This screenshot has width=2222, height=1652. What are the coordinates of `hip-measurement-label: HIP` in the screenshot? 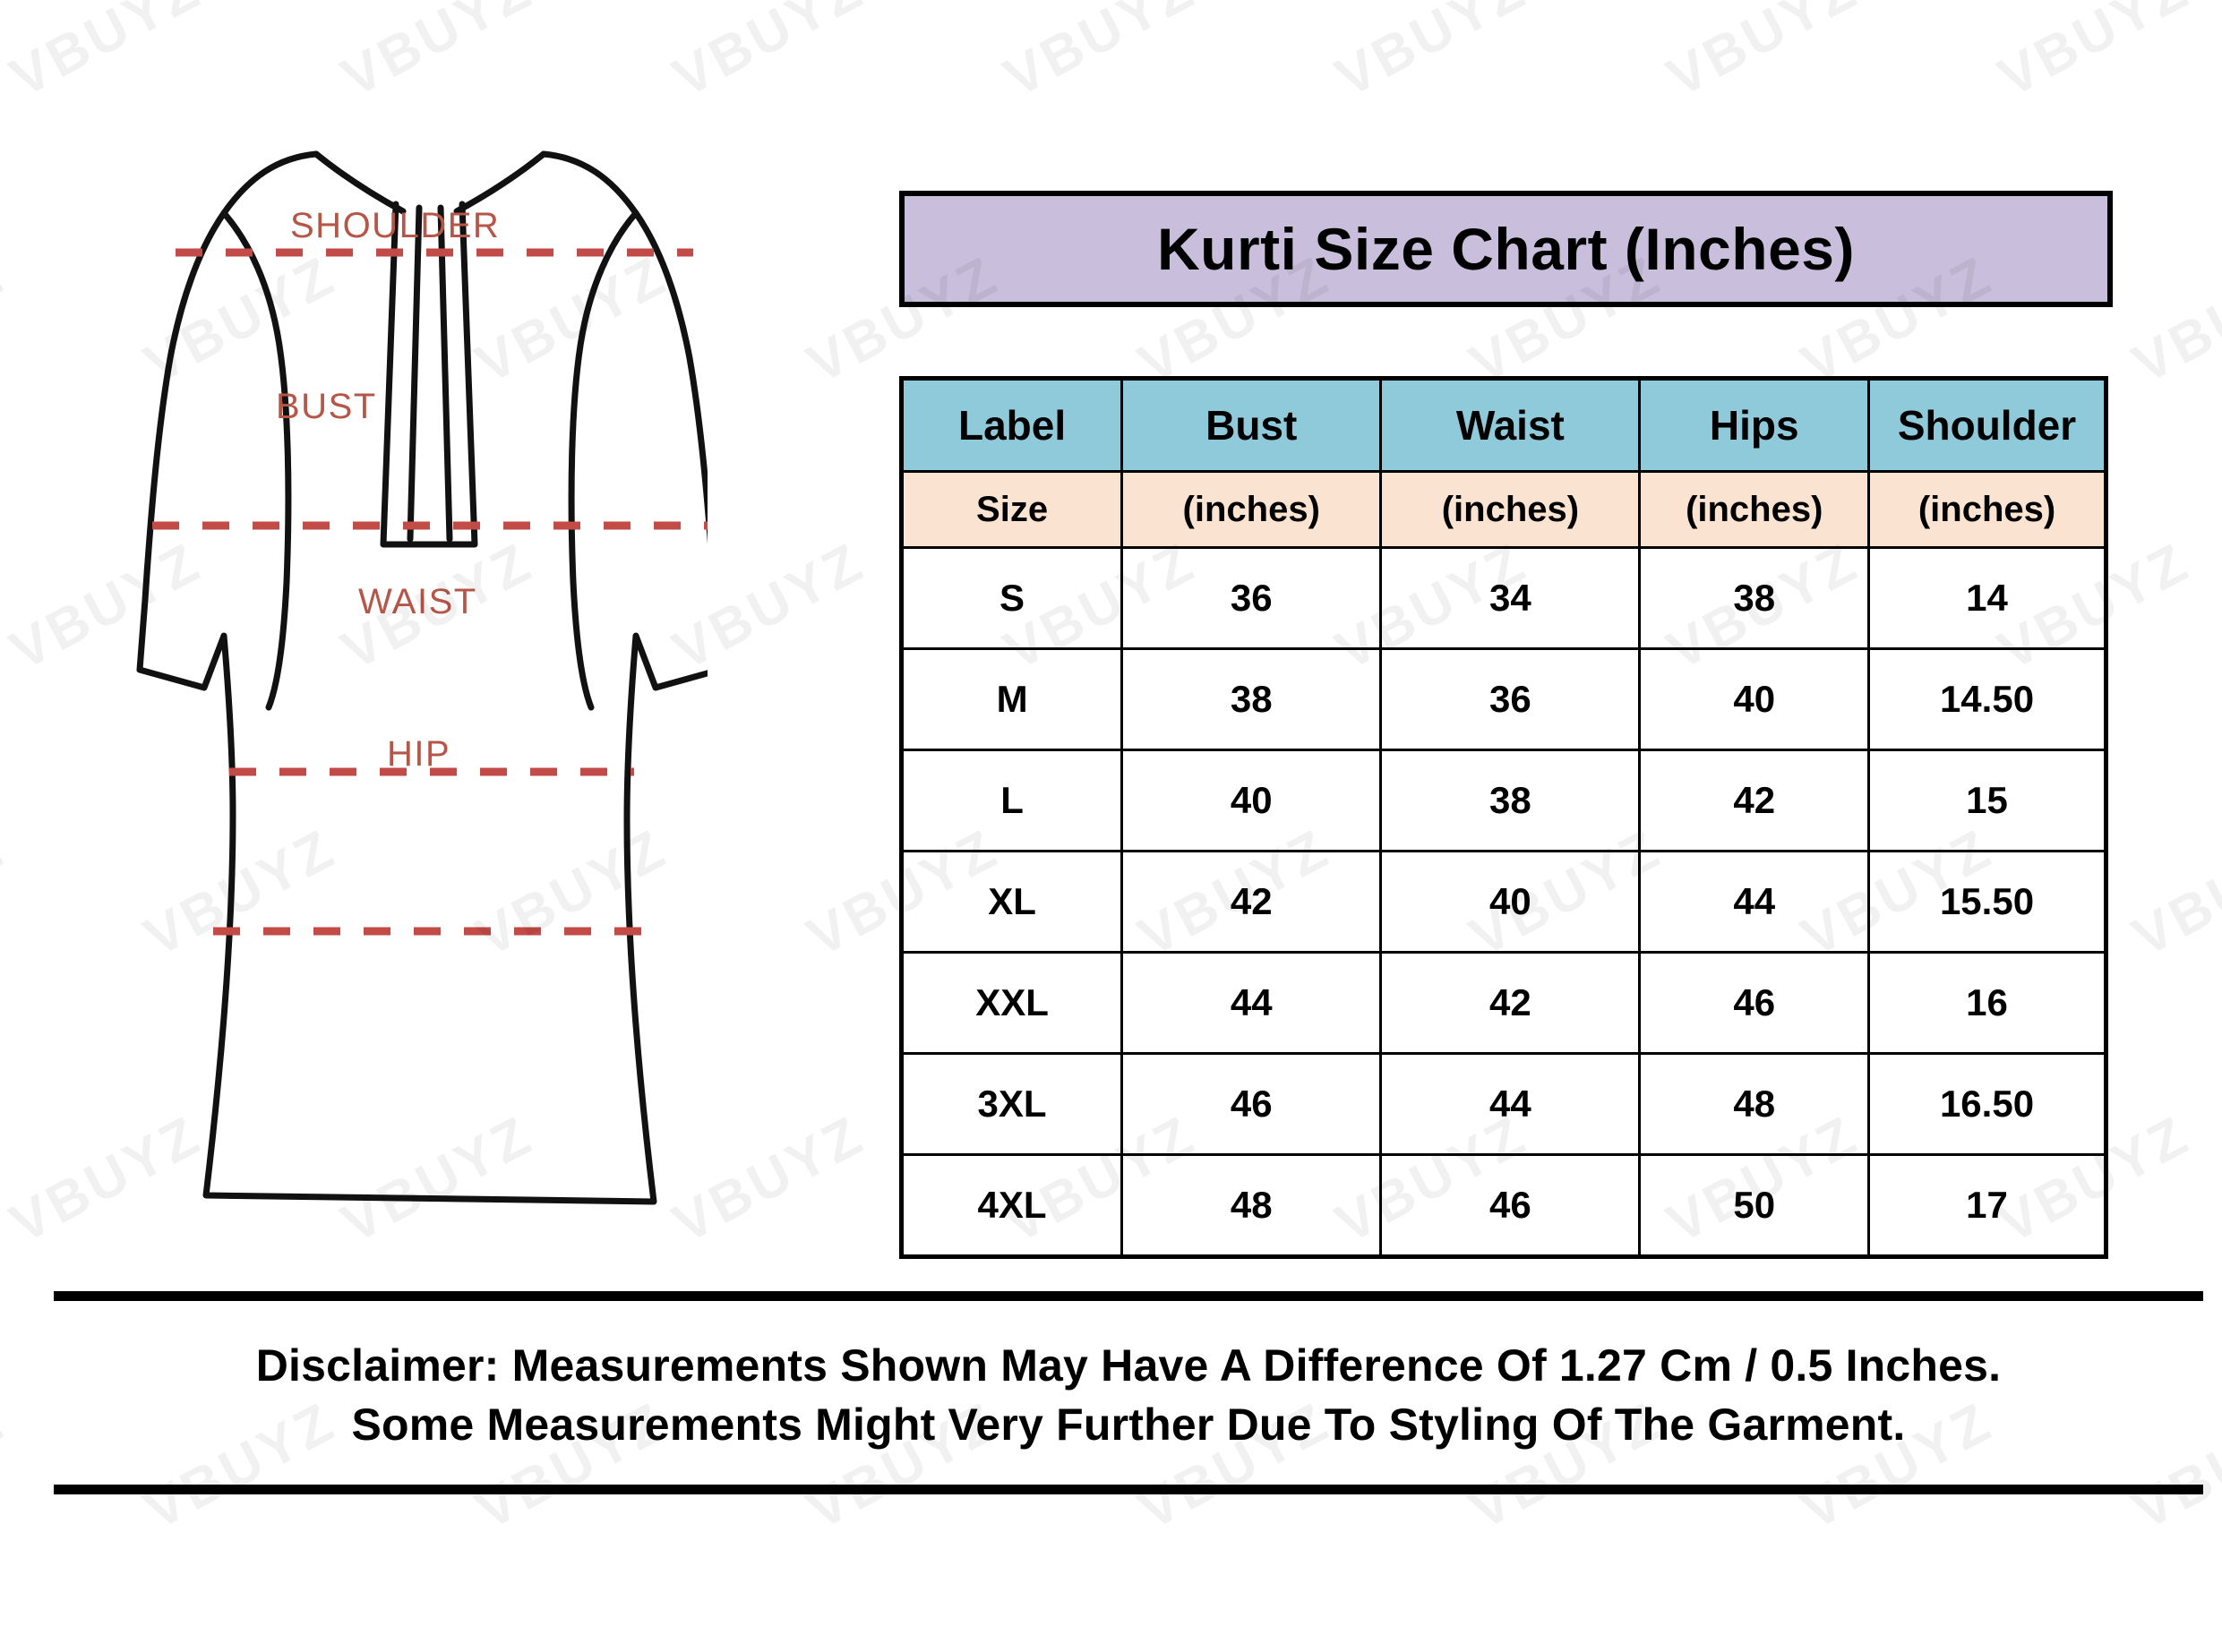 It's located at (419, 754).